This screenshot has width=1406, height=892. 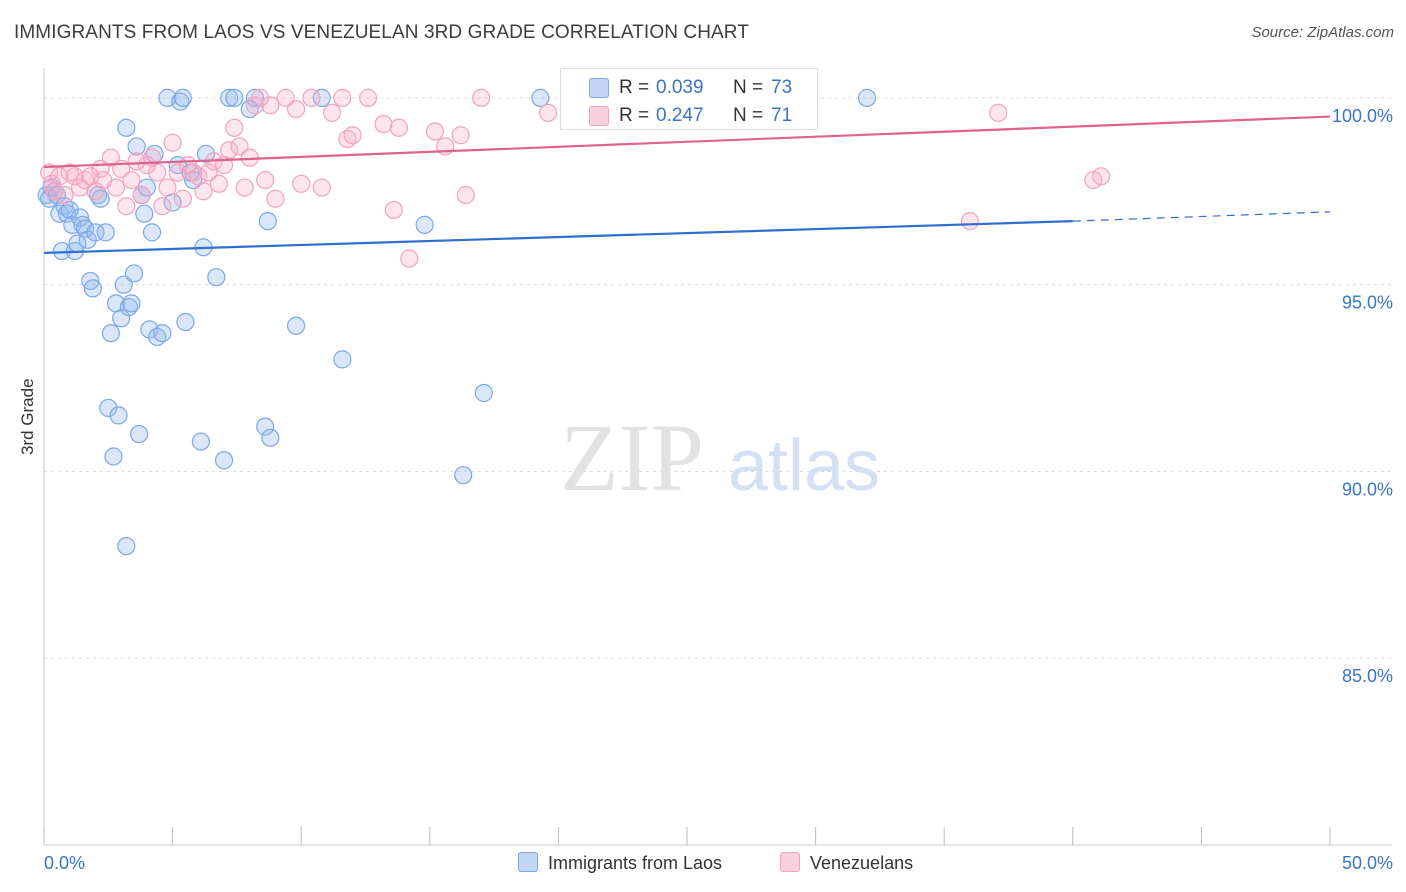 I want to click on series-legend: Immigrants from Laos Venezuelans, so click(x=703, y=865).